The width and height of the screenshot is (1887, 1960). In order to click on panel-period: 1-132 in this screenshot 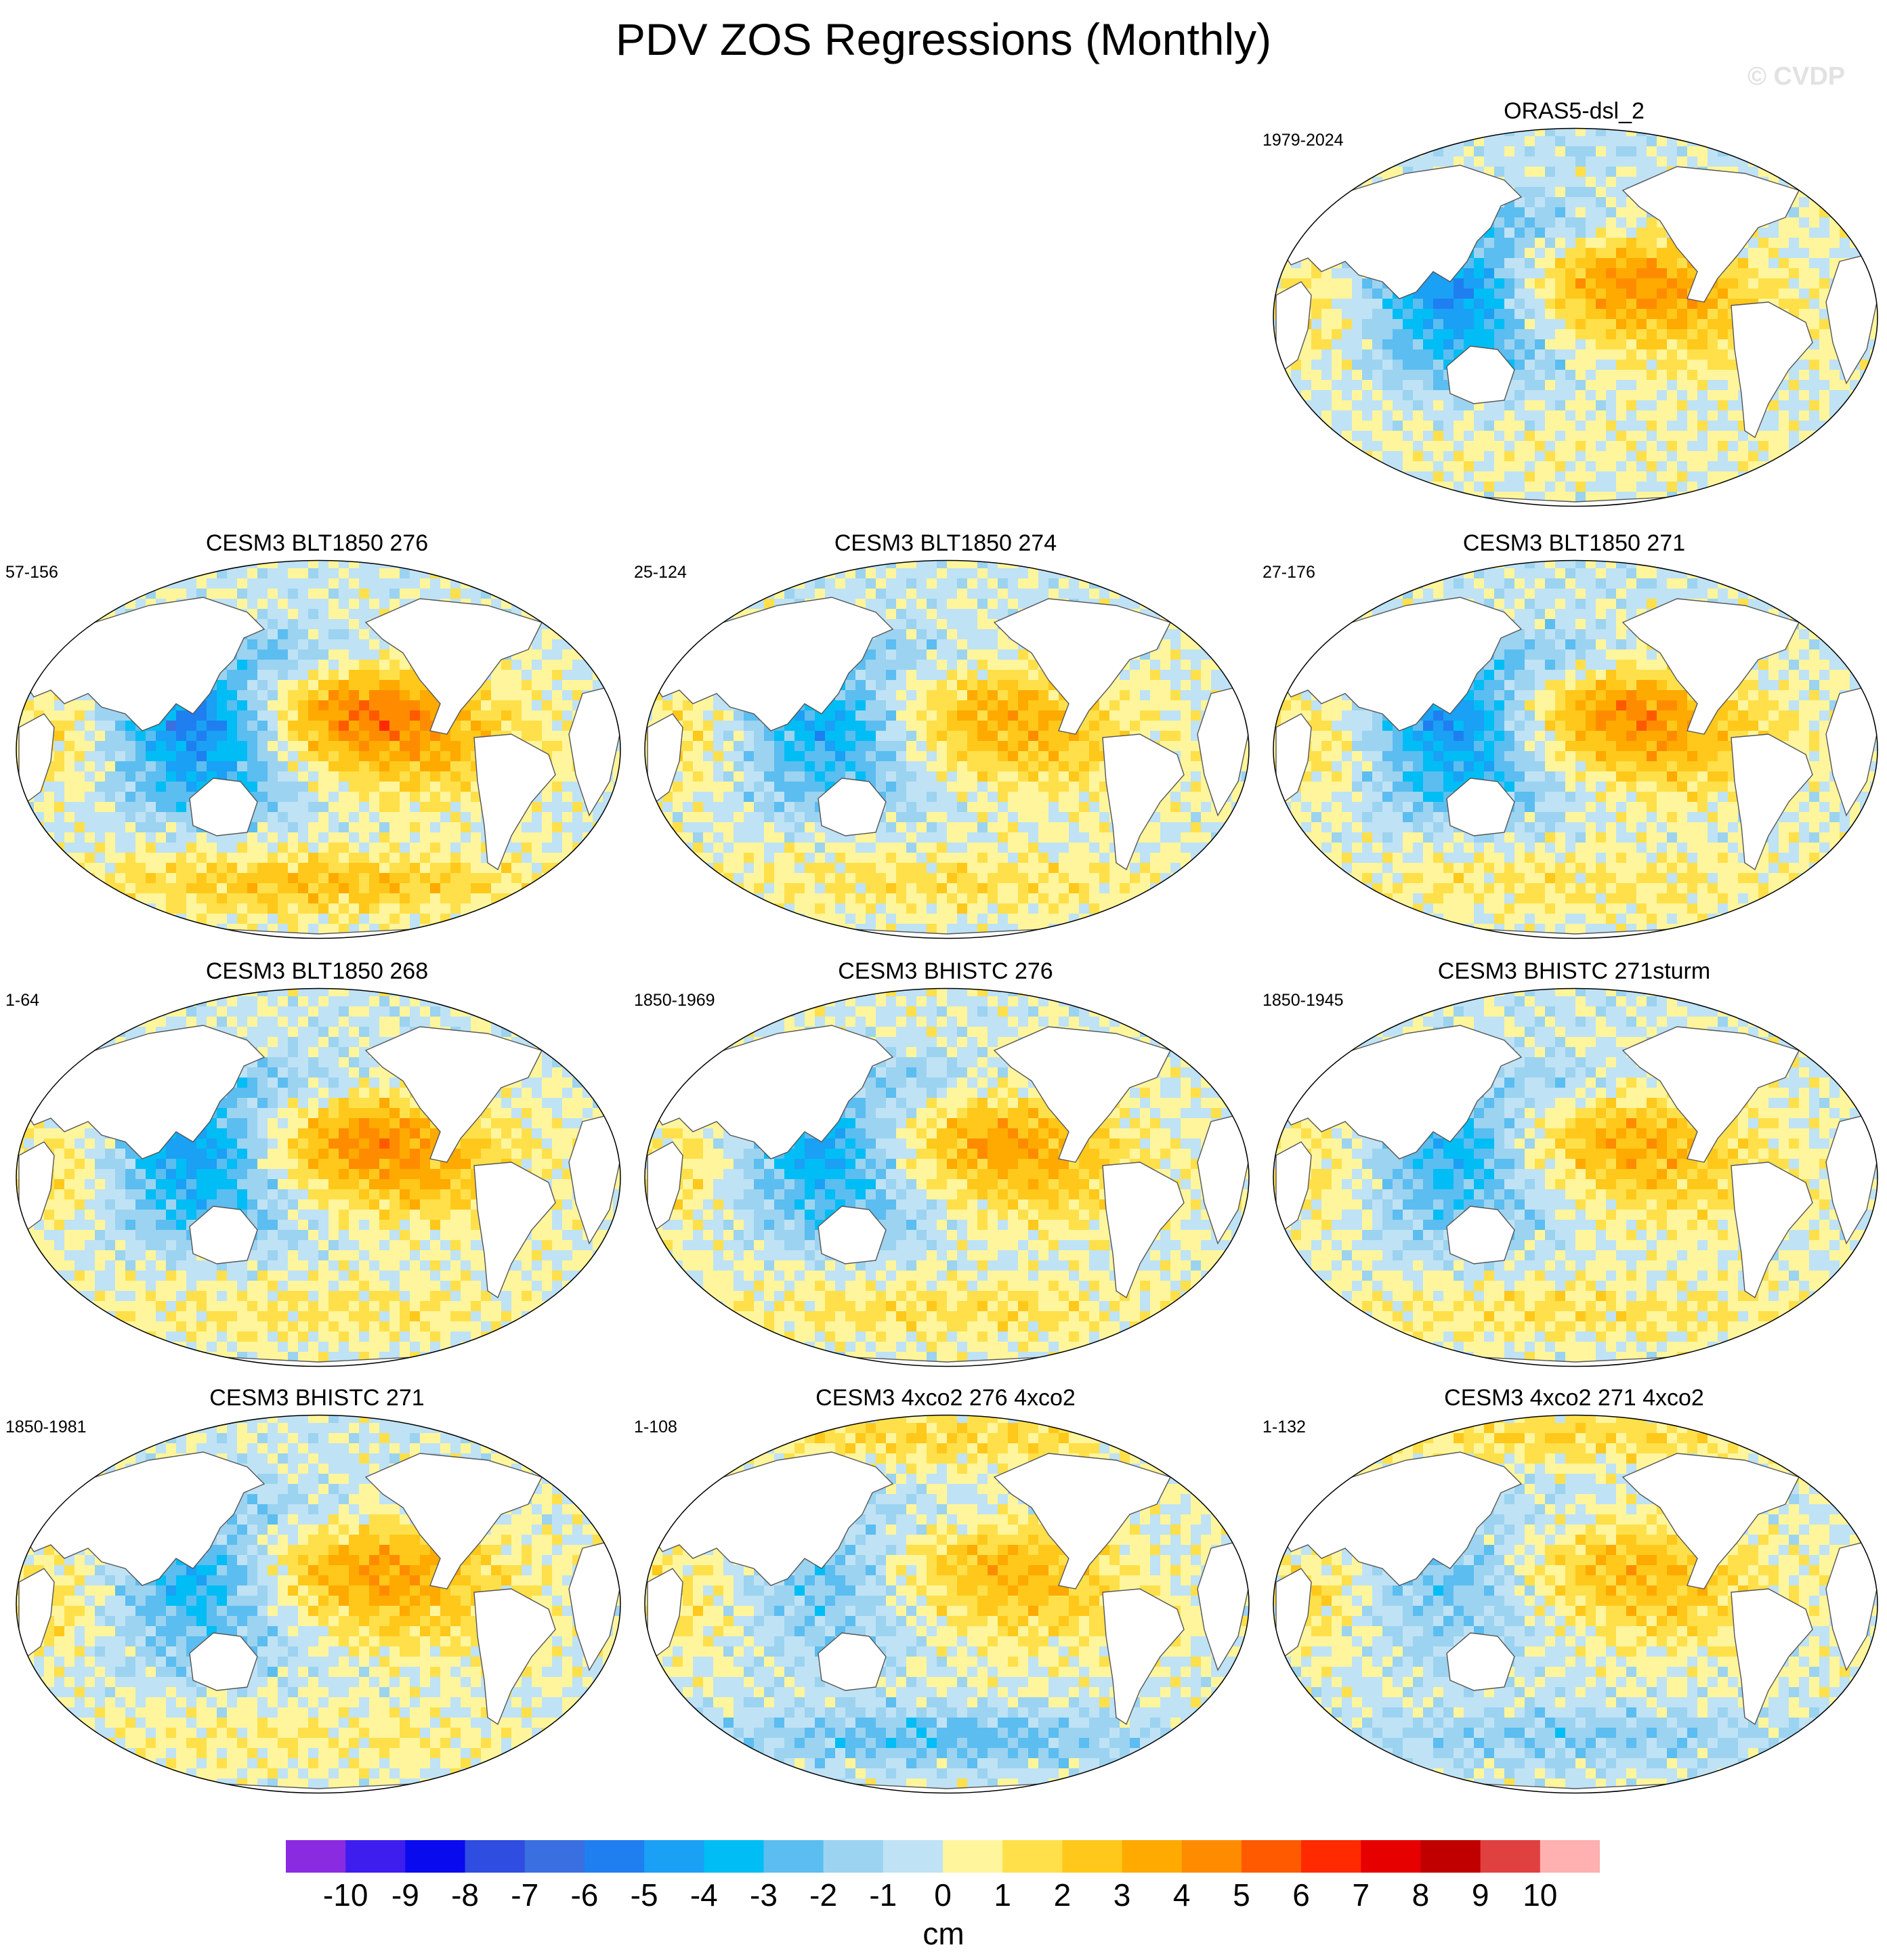, I will do `click(1284, 1427)`.